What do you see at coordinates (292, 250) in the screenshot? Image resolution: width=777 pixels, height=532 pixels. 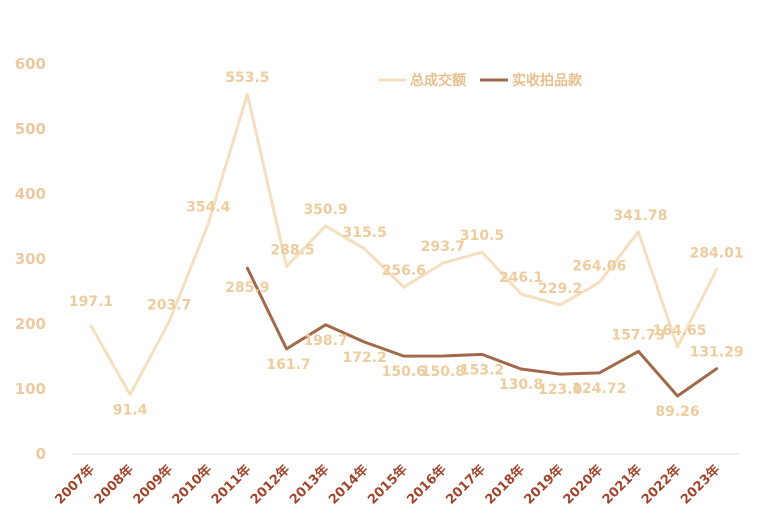 I see `data-label: 288.5` at bounding box center [292, 250].